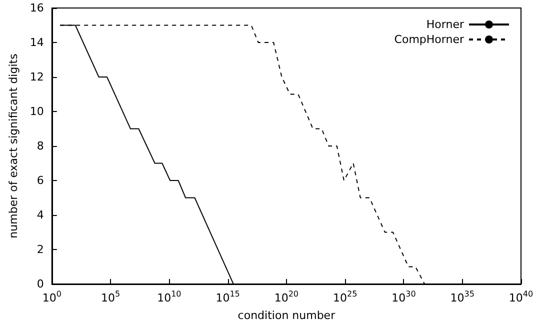 This screenshot has width=537, height=326. I want to click on y-tick-label: 2, so click(40, 249).